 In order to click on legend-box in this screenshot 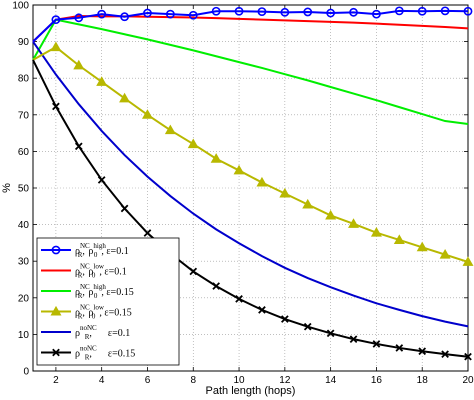, I will do `click(108, 301)`.